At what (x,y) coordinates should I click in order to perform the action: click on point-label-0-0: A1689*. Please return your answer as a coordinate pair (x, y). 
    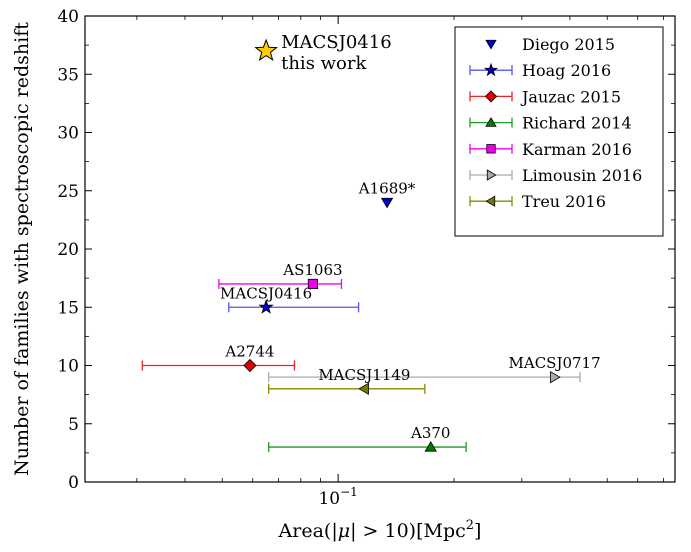
    Looking at the image, I should click on (387, 188).